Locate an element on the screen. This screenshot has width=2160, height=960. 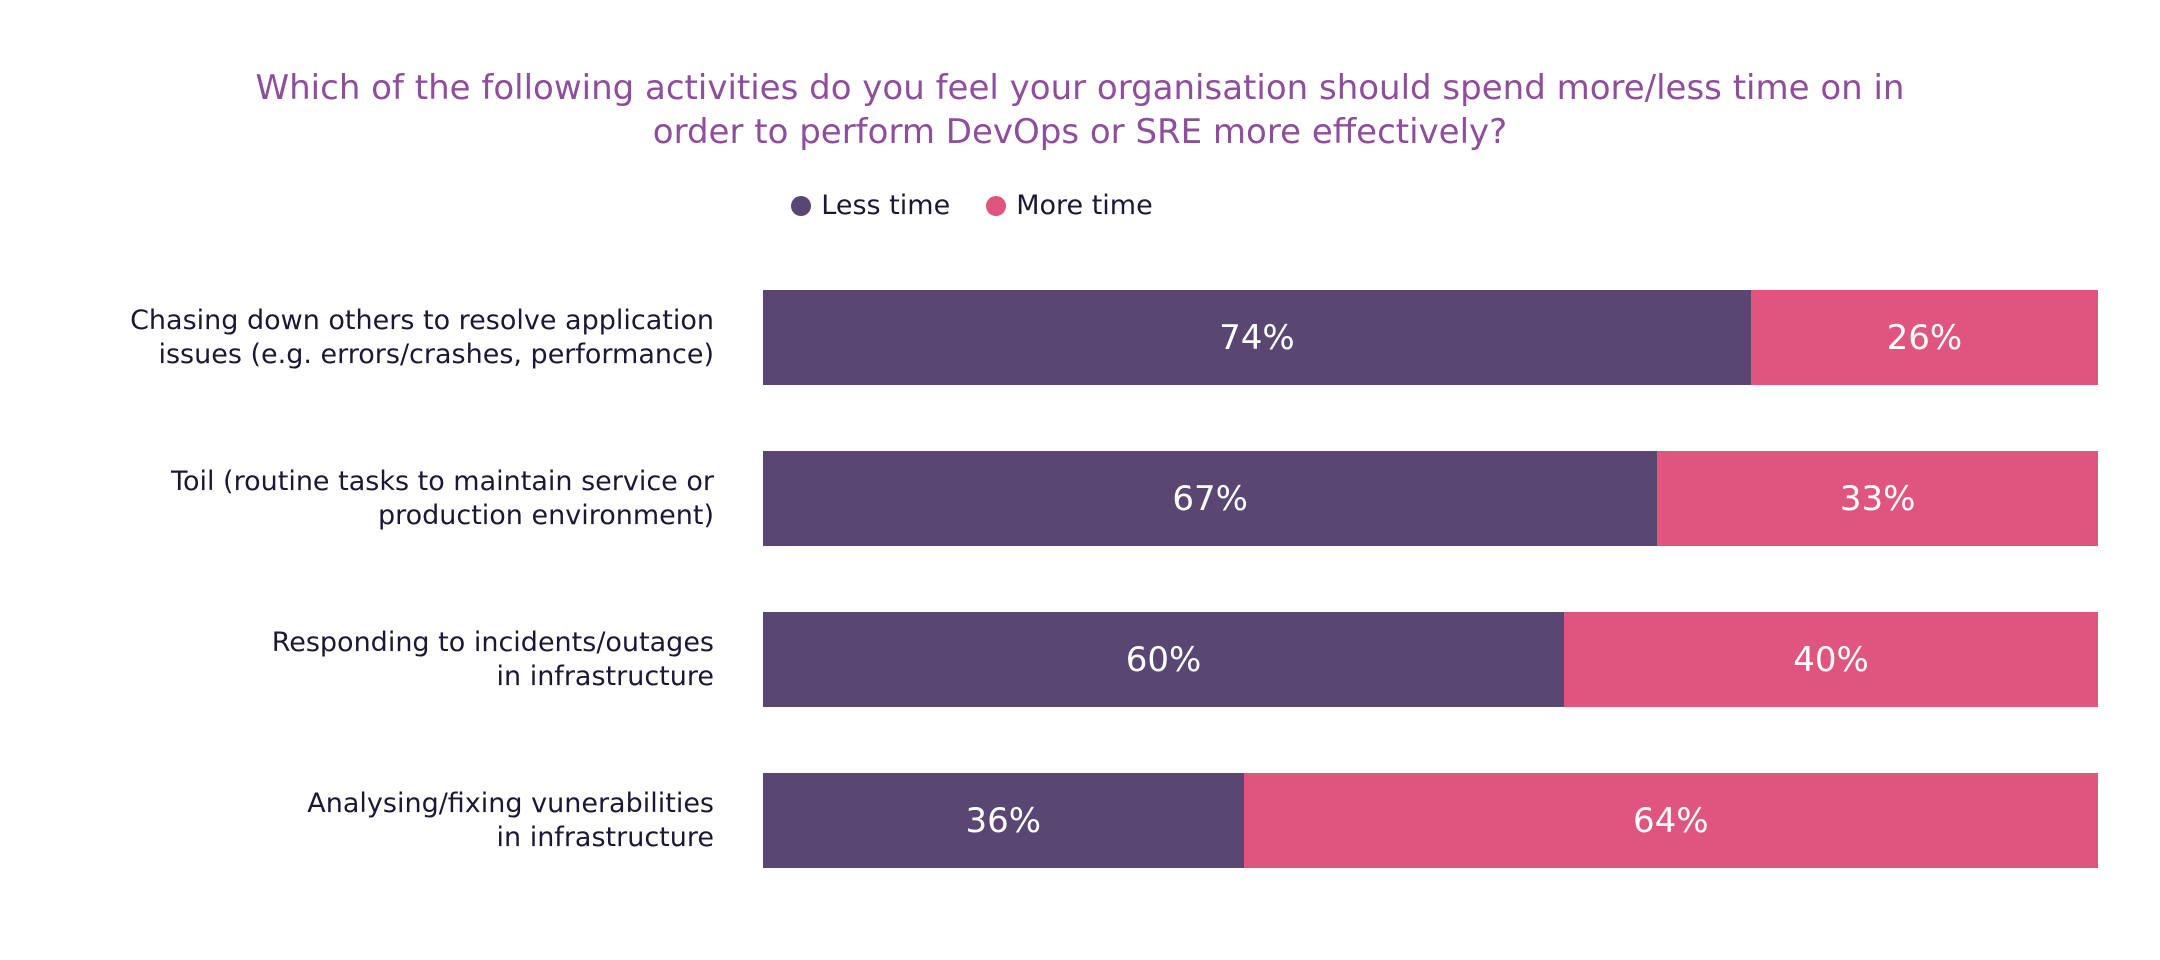
data-label: 74% is located at coordinates (1257, 337).